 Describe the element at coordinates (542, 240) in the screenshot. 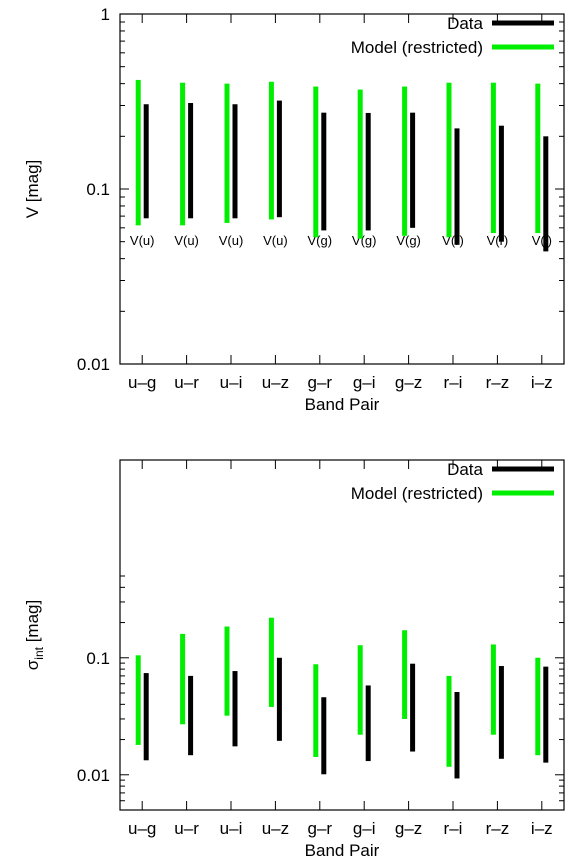

I see `variability-annotation: V(i)` at that location.